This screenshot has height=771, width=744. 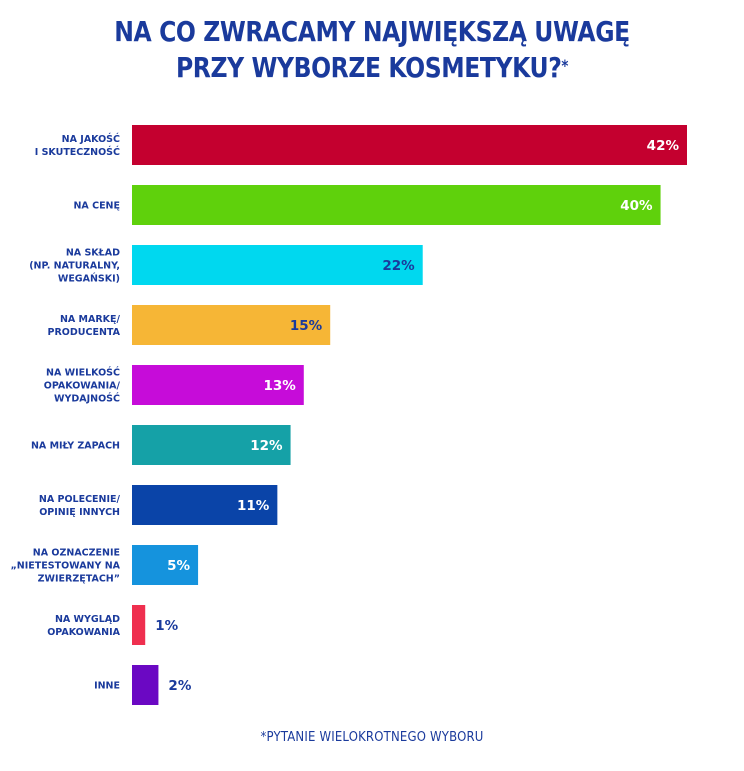 What do you see at coordinates (372, 737) in the screenshot?
I see `chart-footnote: *PYTANIE WIELOKROTNEGO WYBORU` at bounding box center [372, 737].